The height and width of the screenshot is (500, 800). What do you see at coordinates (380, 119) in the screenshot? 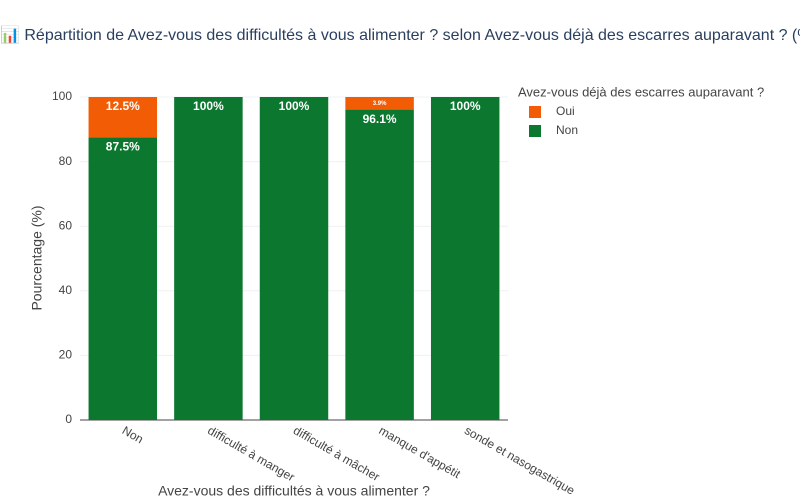
I see `value-label: 96.1%` at bounding box center [380, 119].